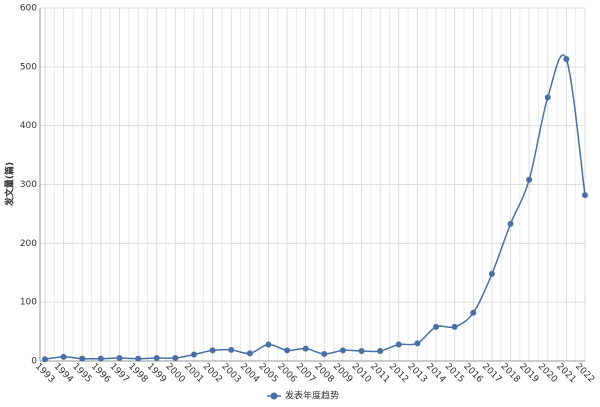  I want to click on x-tick-label: 1999, so click(156, 373).